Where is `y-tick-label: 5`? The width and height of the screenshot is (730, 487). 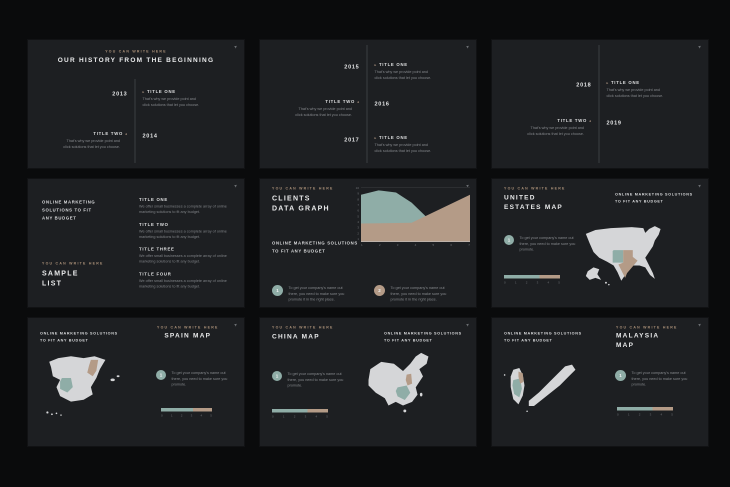
y-tick-label: 5 is located at coordinates (358, 217).